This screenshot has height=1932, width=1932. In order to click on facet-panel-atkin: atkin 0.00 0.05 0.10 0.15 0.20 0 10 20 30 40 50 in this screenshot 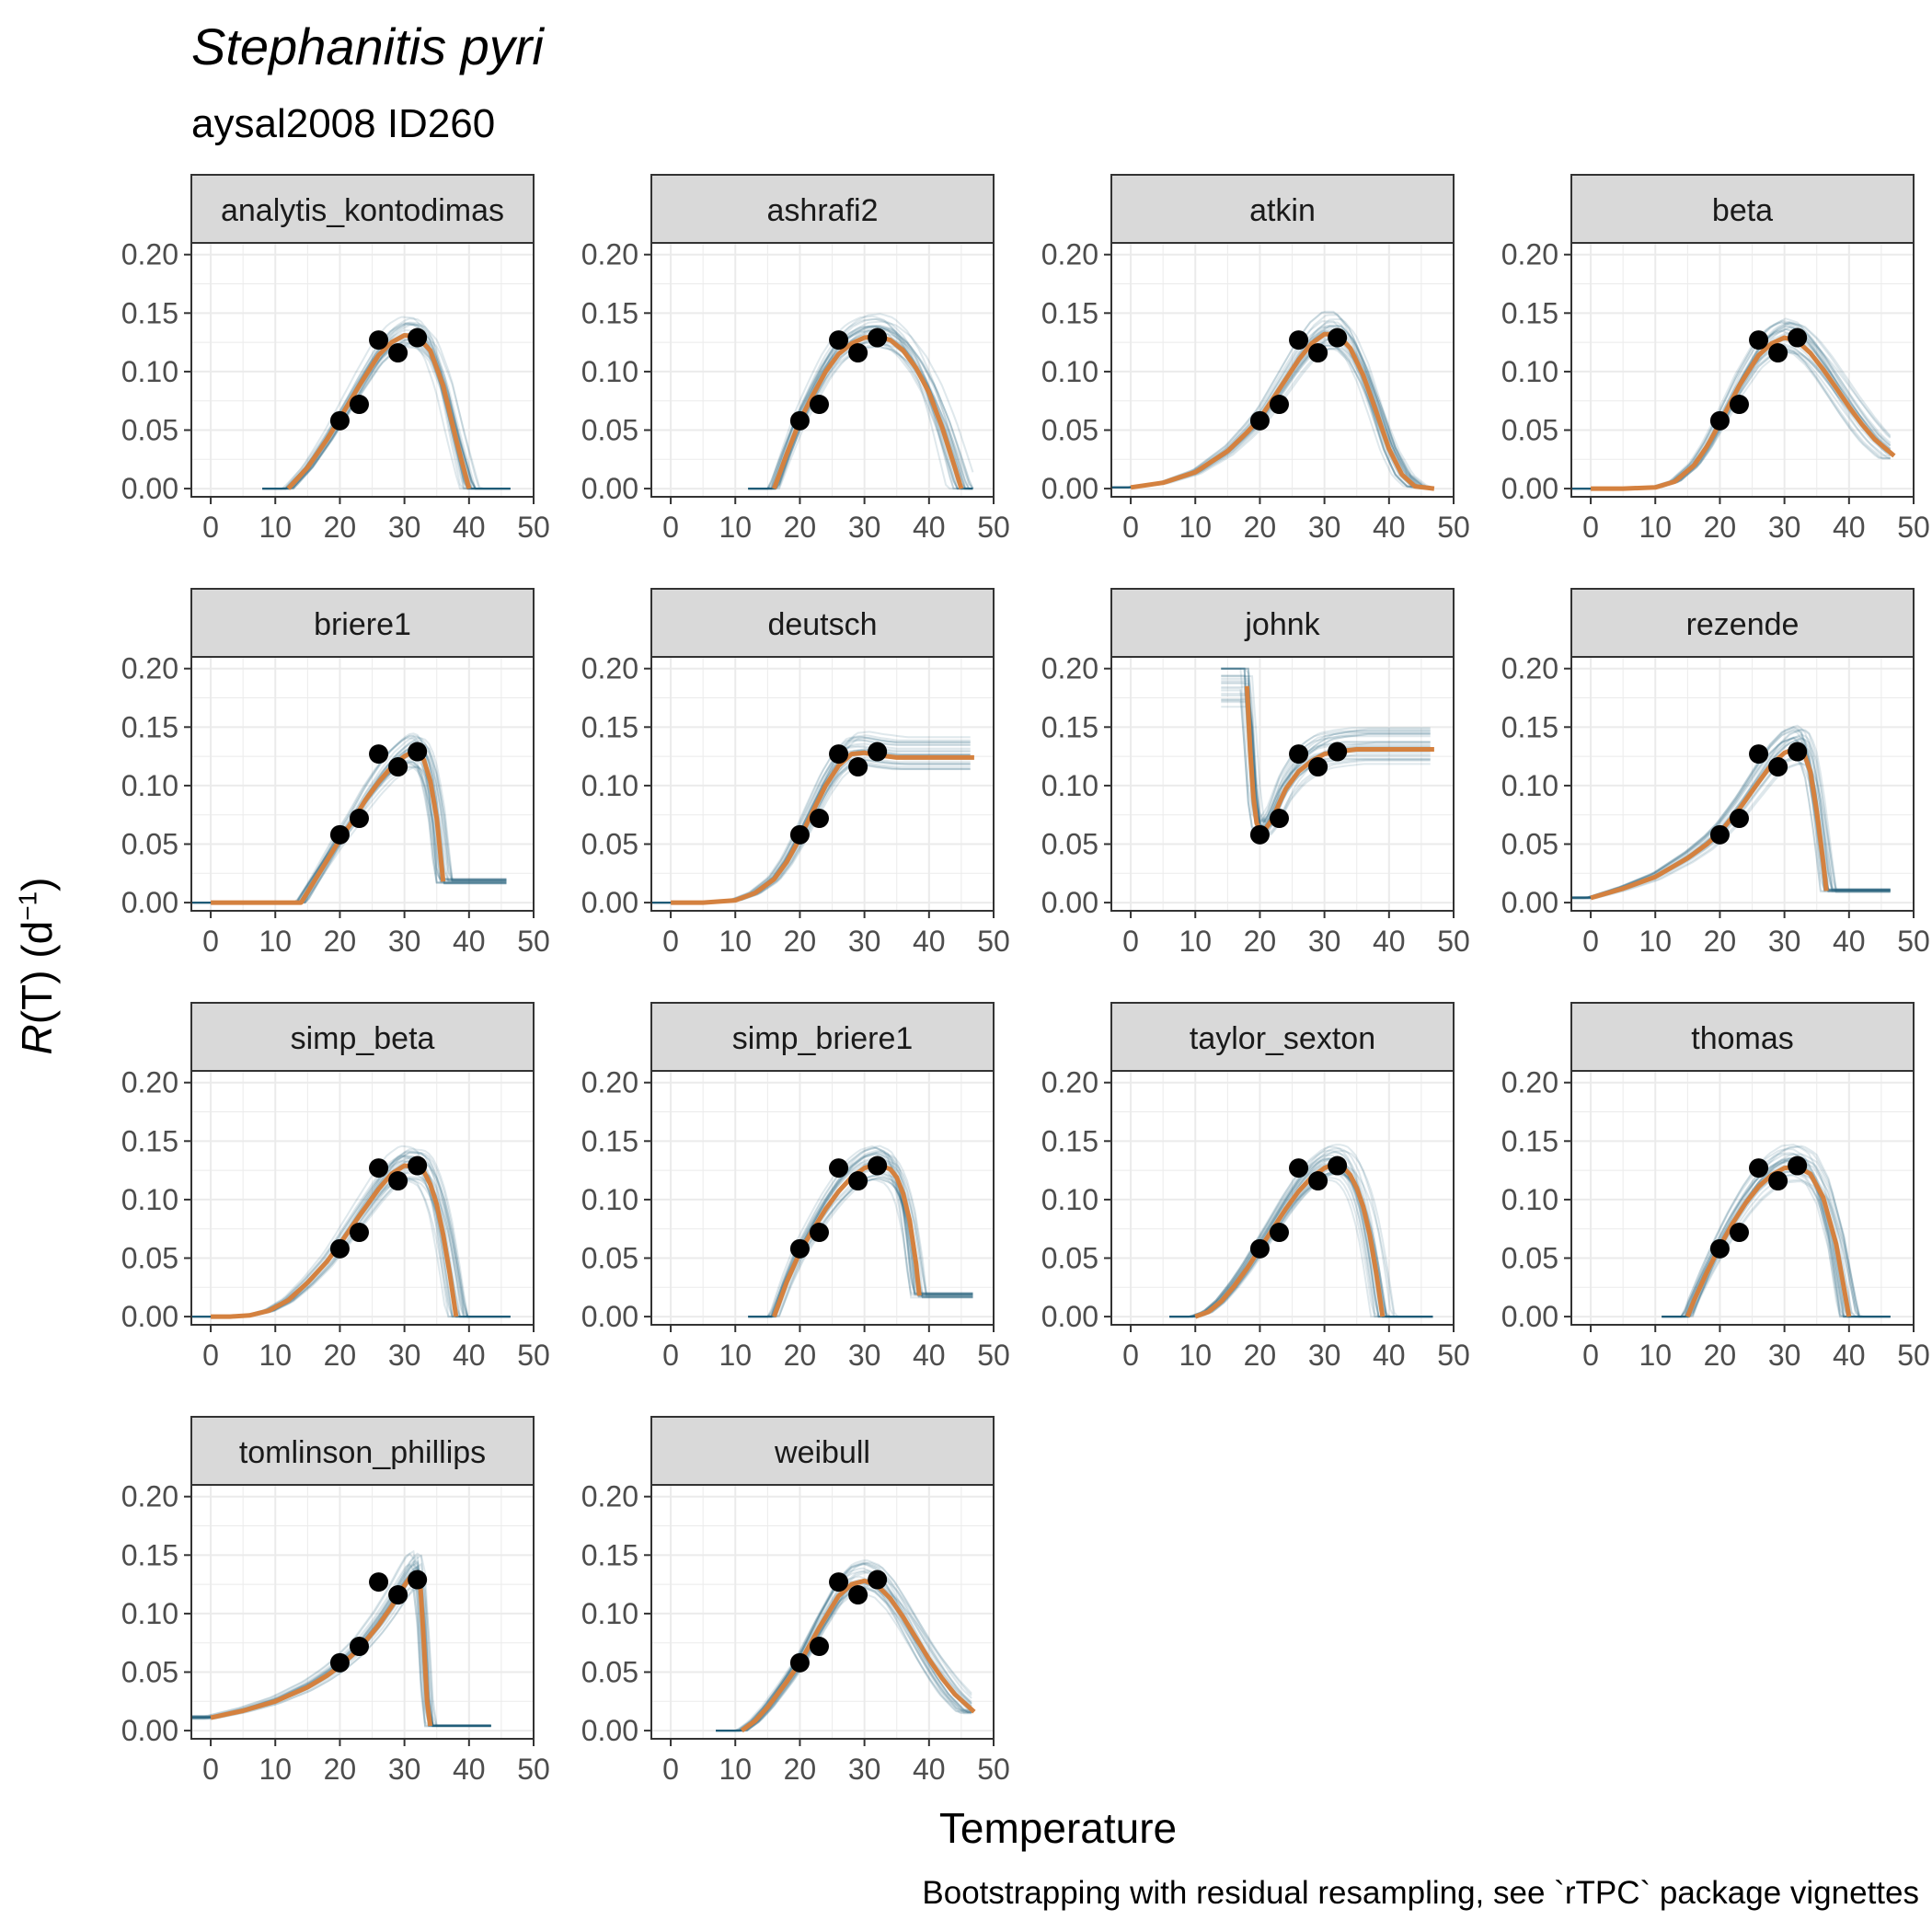, I will do `click(1255, 359)`.